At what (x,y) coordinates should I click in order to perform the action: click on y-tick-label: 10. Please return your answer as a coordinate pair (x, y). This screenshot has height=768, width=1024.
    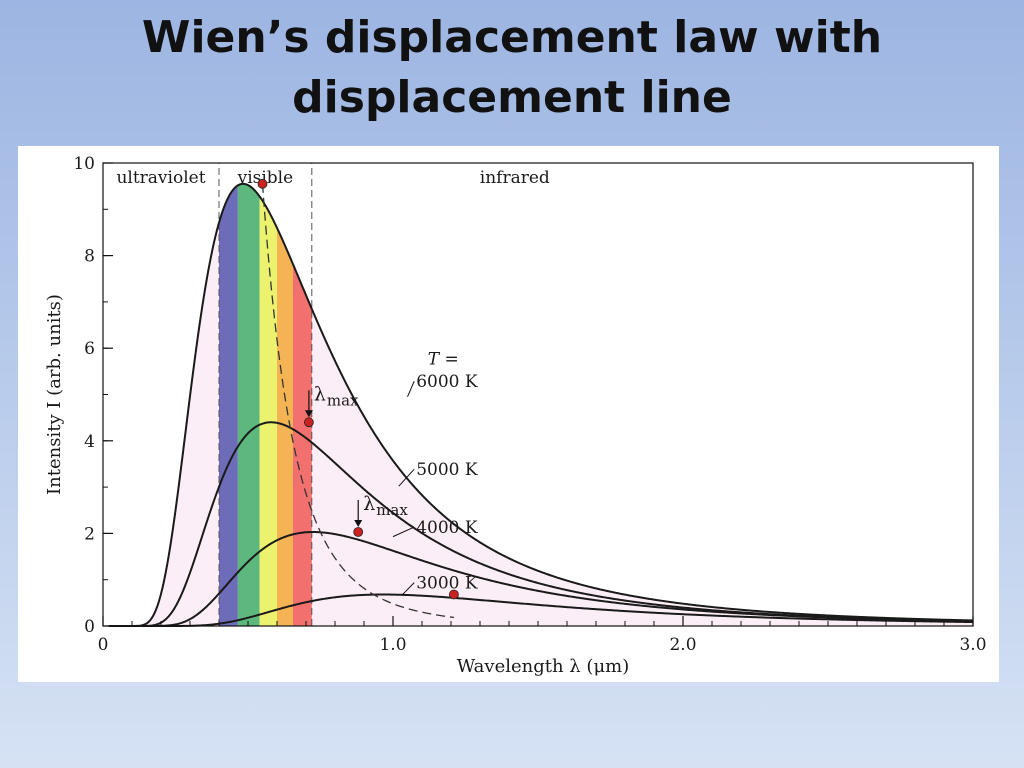
    Looking at the image, I should click on (84, 164).